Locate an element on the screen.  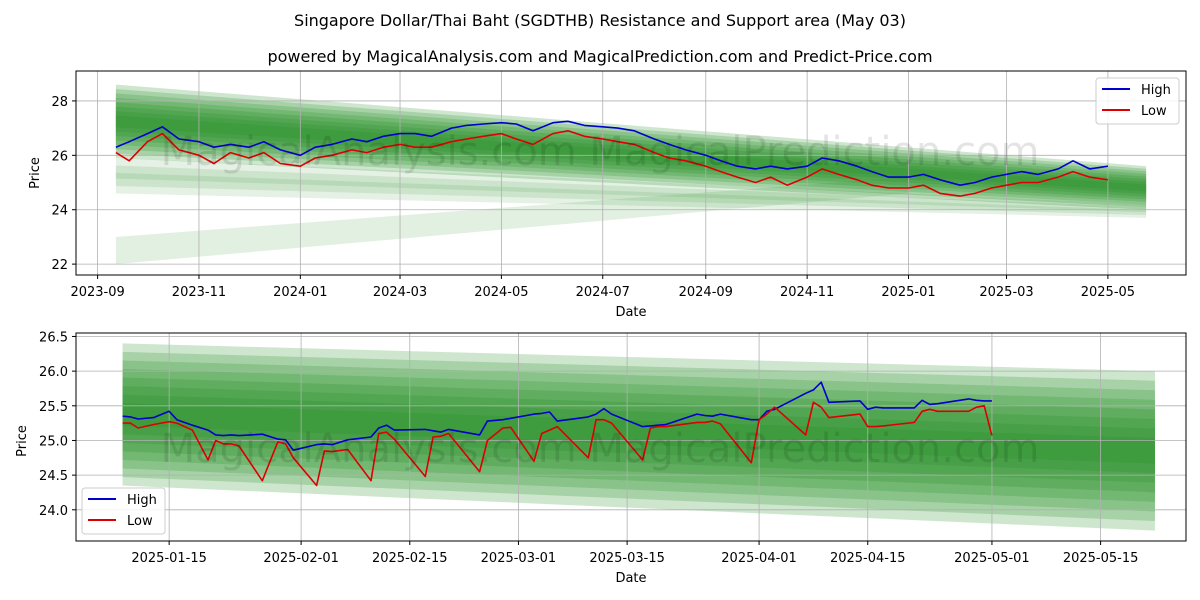
top-x-tick-label: 2023-09 is located at coordinates (97, 292).